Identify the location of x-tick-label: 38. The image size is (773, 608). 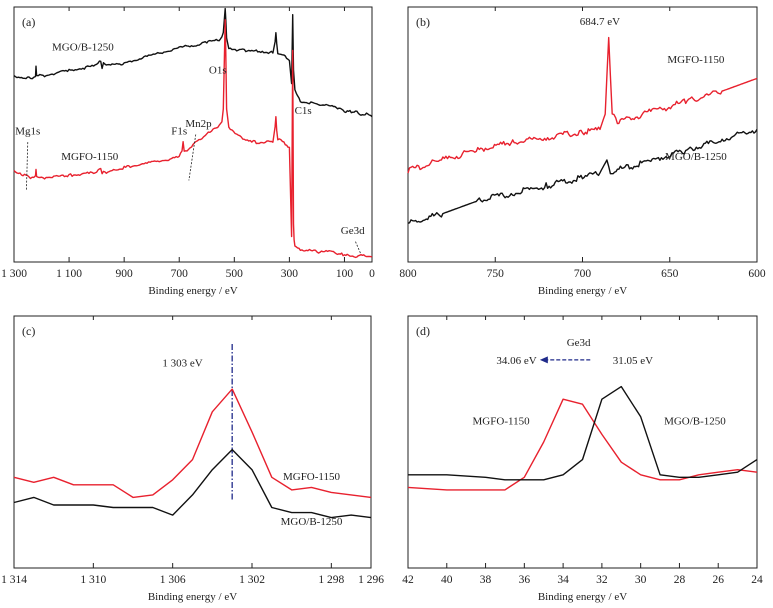
(486, 580).